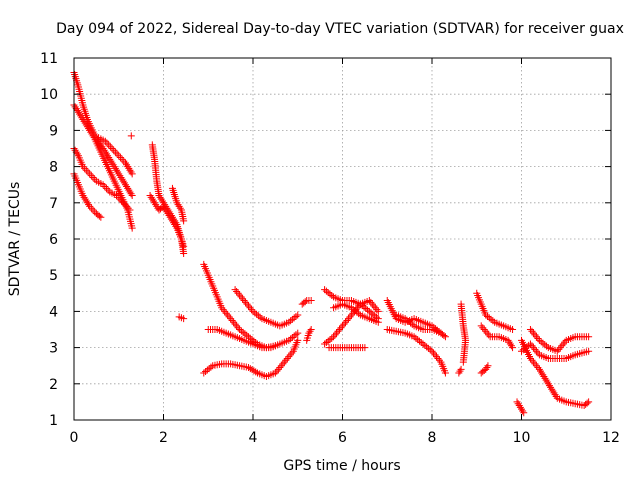  What do you see at coordinates (53, 276) in the screenshot?
I see `y-tick-label: 5` at bounding box center [53, 276].